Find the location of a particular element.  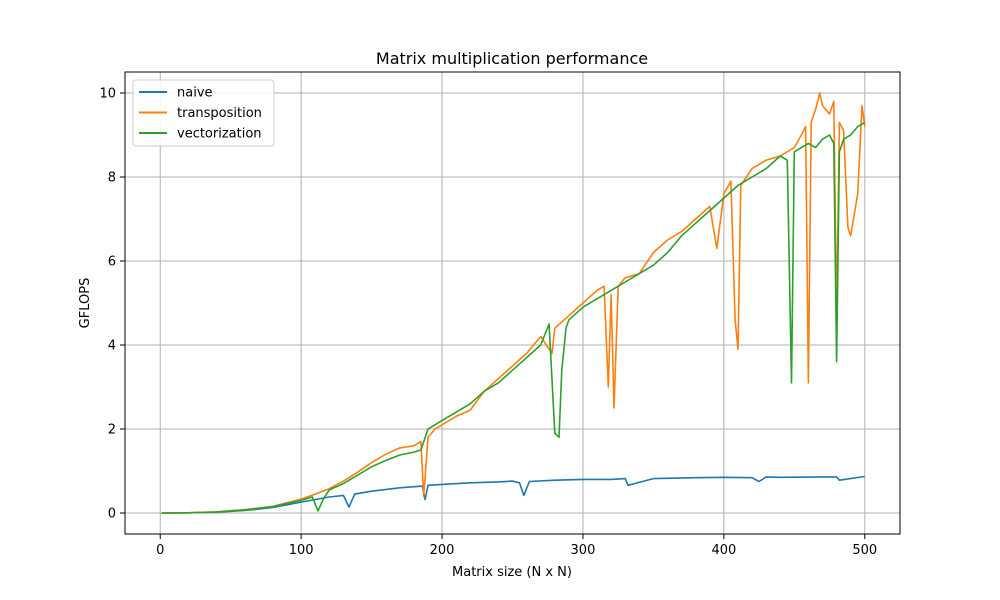

y-tick-label: 4 is located at coordinates (112, 346).